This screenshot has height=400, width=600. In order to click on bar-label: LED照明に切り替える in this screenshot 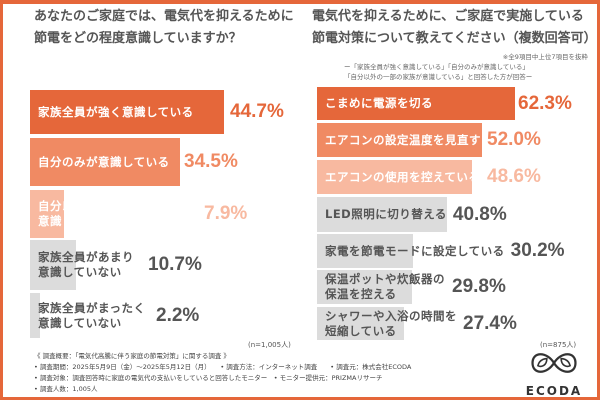, I will do `click(386, 214)`.